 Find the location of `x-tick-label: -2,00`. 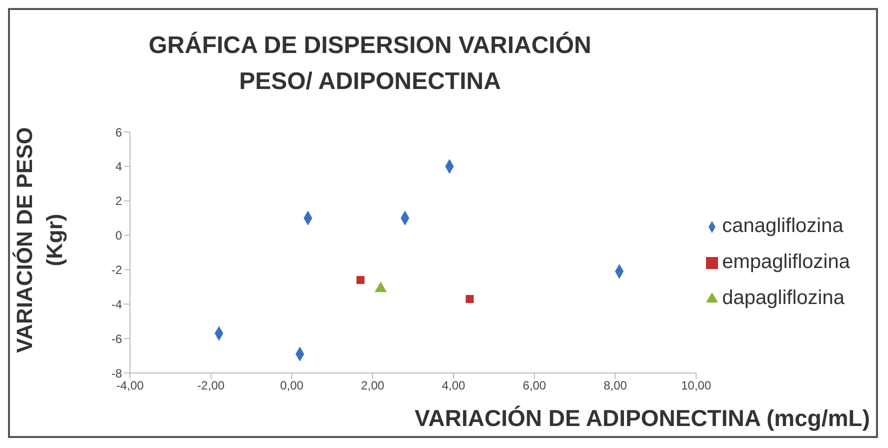

x-tick-label: -2,00 is located at coordinates (211, 385).